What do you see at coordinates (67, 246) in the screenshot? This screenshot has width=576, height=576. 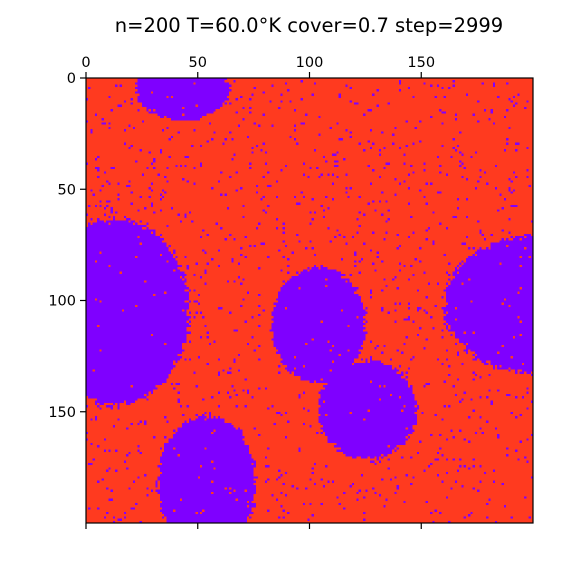 I see `y-axis: 0 50 100 150` at bounding box center [67, 246].